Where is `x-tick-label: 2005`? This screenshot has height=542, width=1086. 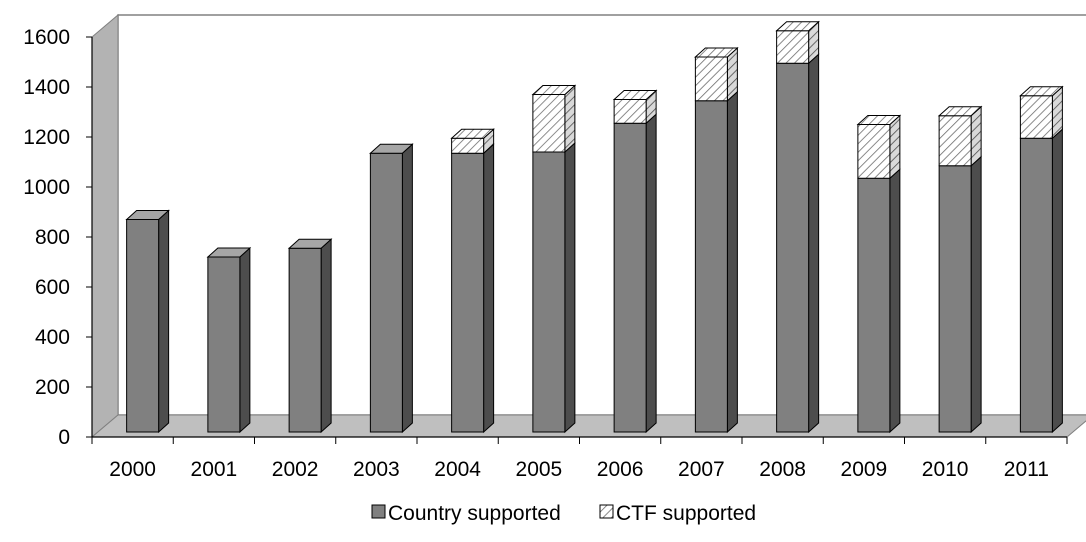
x-tick-label: 2005 is located at coordinates (539, 469).